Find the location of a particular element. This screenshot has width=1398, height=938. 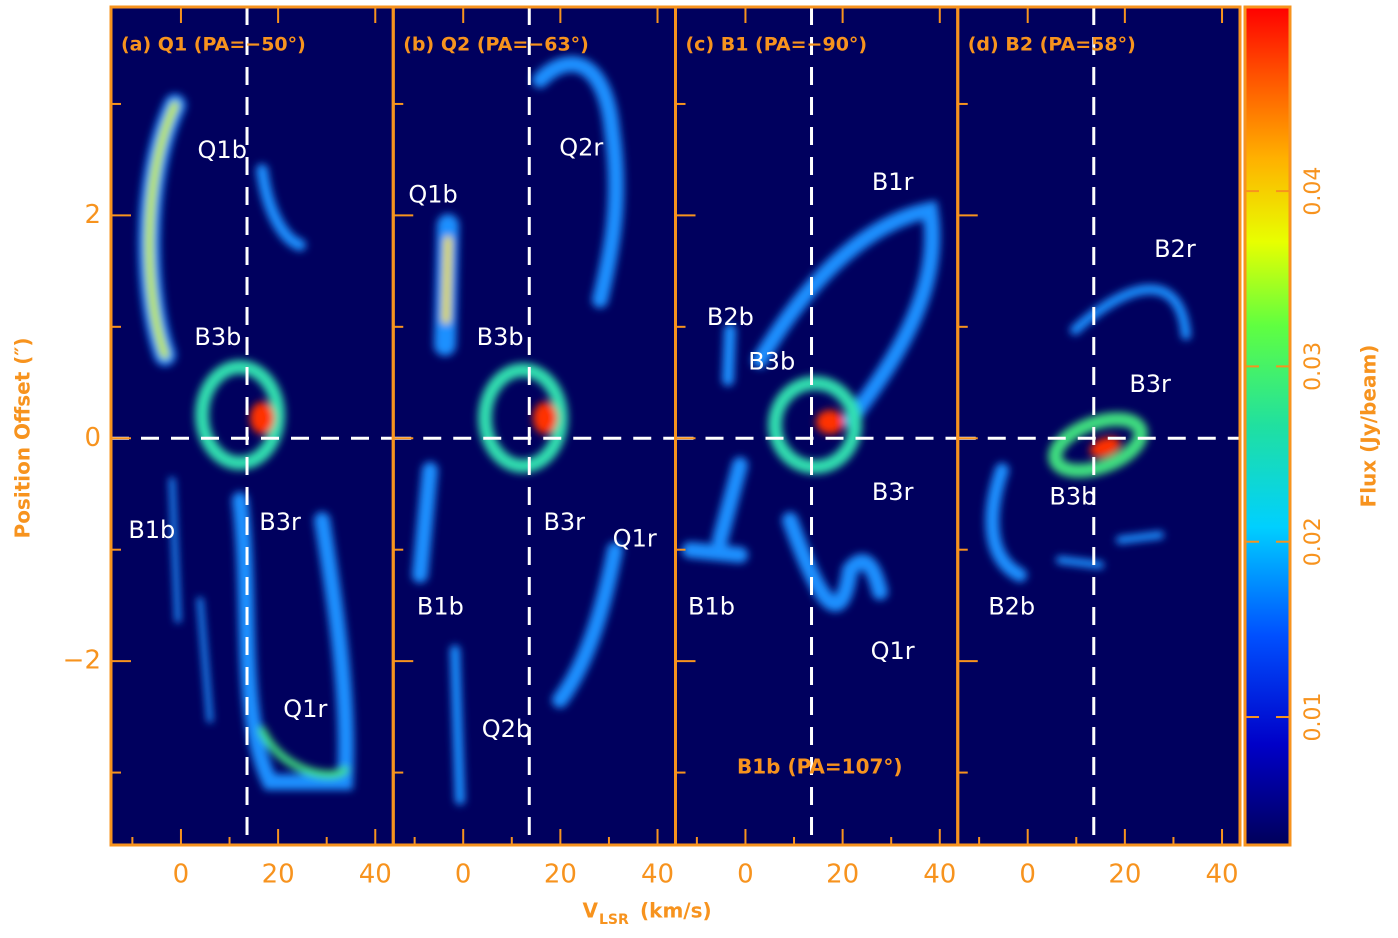

colorbar-label: Flux (Jy/beam) is located at coordinates (1369, 426).